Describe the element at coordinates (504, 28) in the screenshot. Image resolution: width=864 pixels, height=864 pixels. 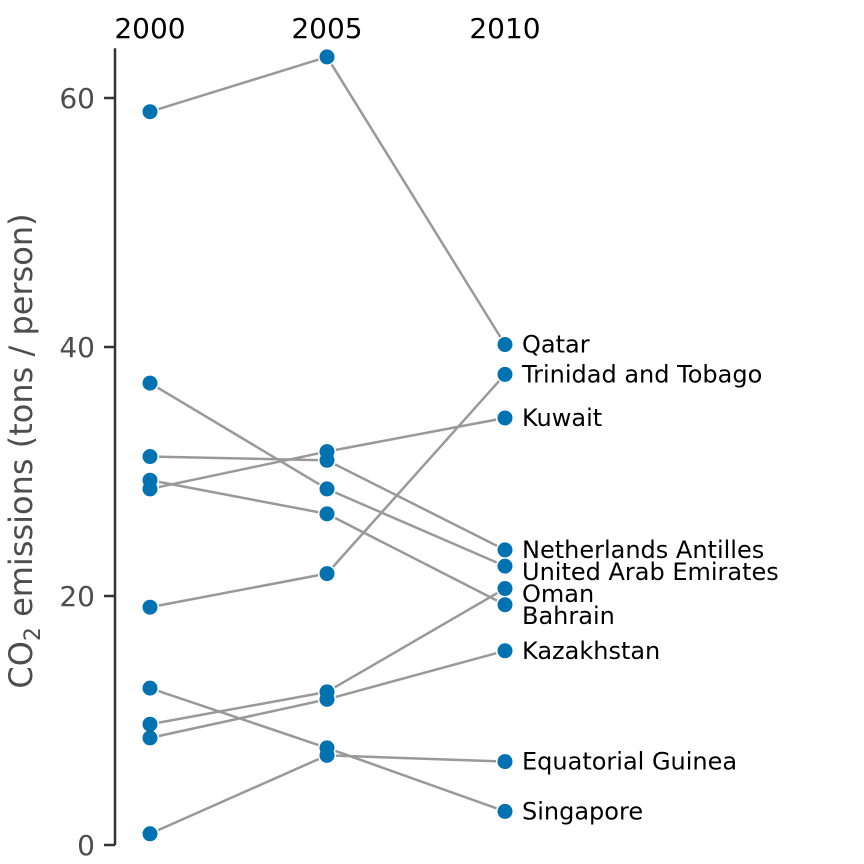
I see `x-tick-label-2010: 2010` at that location.